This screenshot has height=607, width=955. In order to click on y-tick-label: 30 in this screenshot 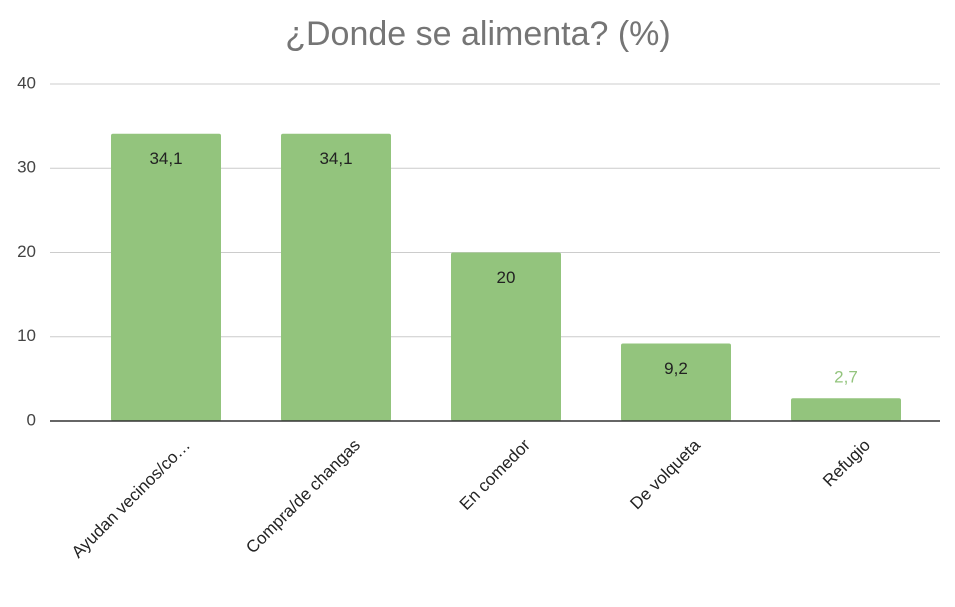, I will do `click(26, 167)`.